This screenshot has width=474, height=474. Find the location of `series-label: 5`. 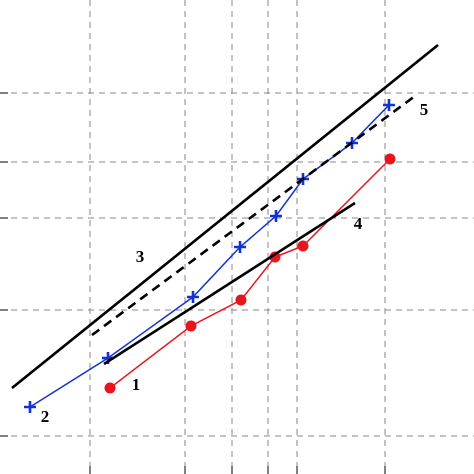

series-label: 5 is located at coordinates (424, 109).